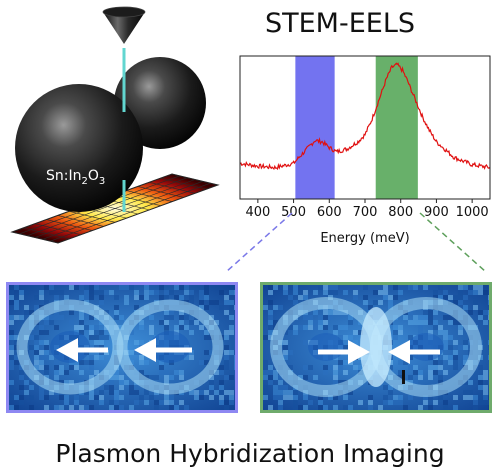 The height and width of the screenshot is (476, 500). Describe the element at coordinates (436, 212) in the screenshot. I see `x-tick-label: 900` at that location.